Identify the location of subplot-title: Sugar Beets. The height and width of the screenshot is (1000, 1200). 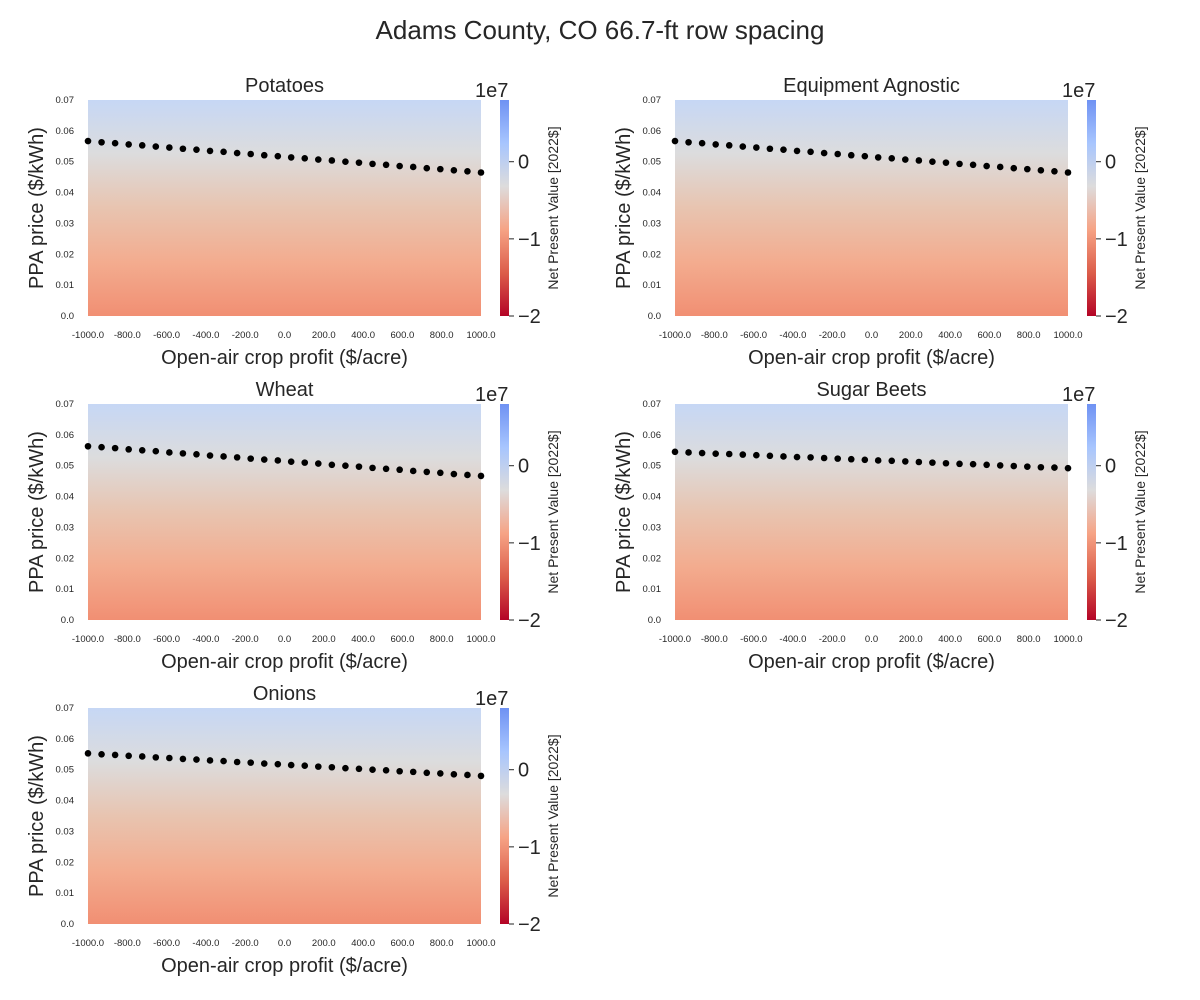
(871, 390).